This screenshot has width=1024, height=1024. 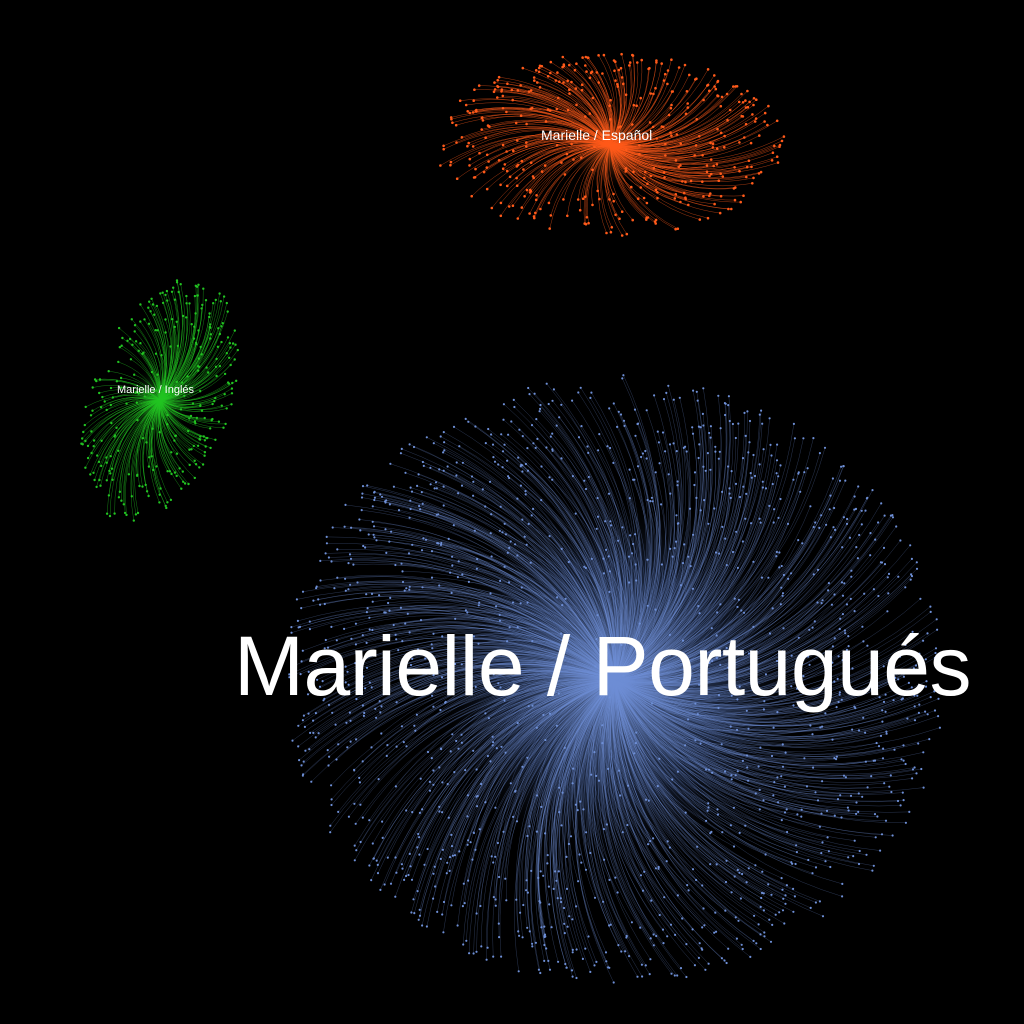 I want to click on cluster-ingles, so click(x=160, y=400).